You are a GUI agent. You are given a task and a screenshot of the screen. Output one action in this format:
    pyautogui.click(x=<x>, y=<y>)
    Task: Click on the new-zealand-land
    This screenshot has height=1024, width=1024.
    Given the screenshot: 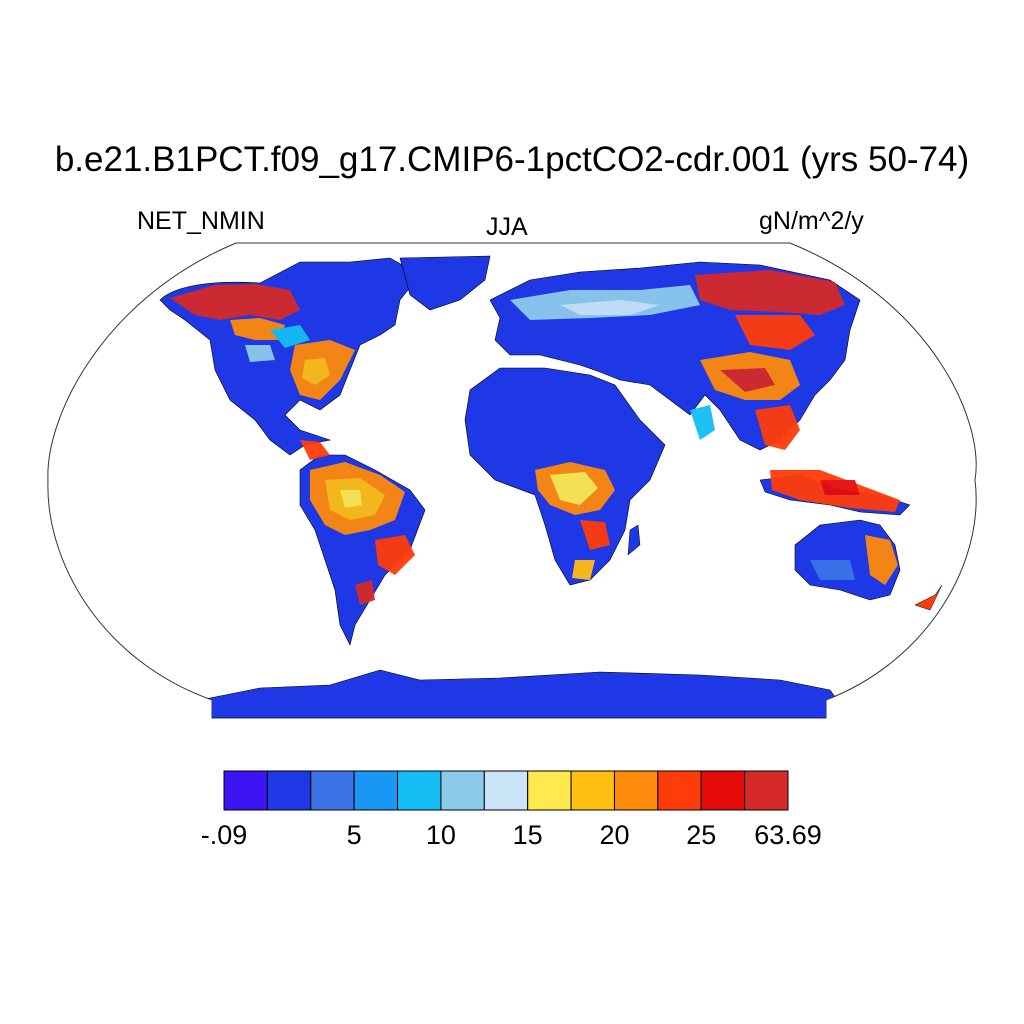 What is the action you would take?
    pyautogui.click(x=928, y=597)
    